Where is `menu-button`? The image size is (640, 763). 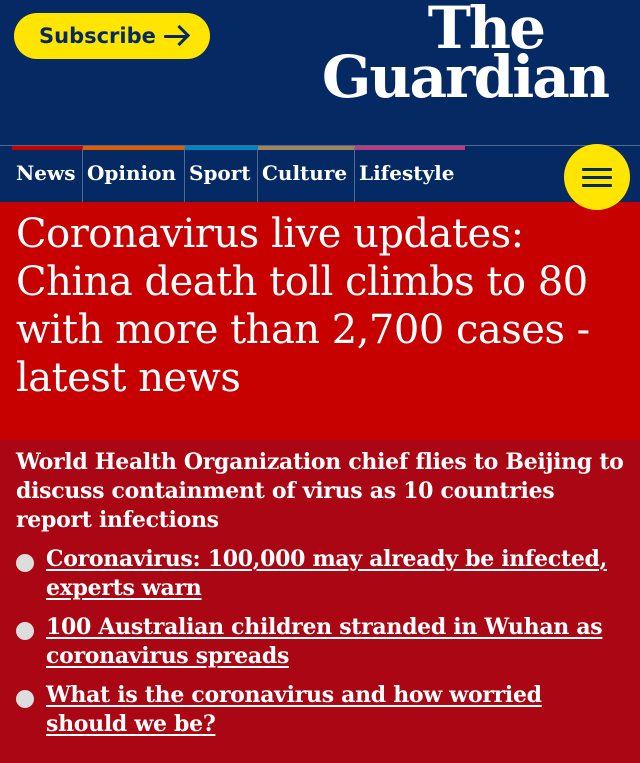
menu-button is located at coordinates (597, 177).